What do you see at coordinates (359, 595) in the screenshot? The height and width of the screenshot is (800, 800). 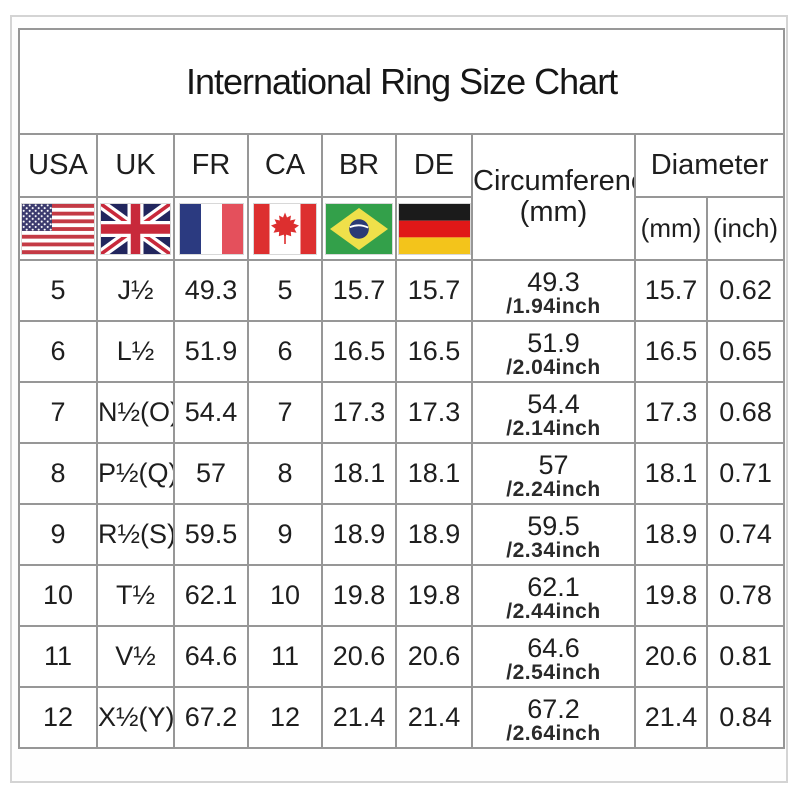 I see `cell-br: 19.8` at bounding box center [359, 595].